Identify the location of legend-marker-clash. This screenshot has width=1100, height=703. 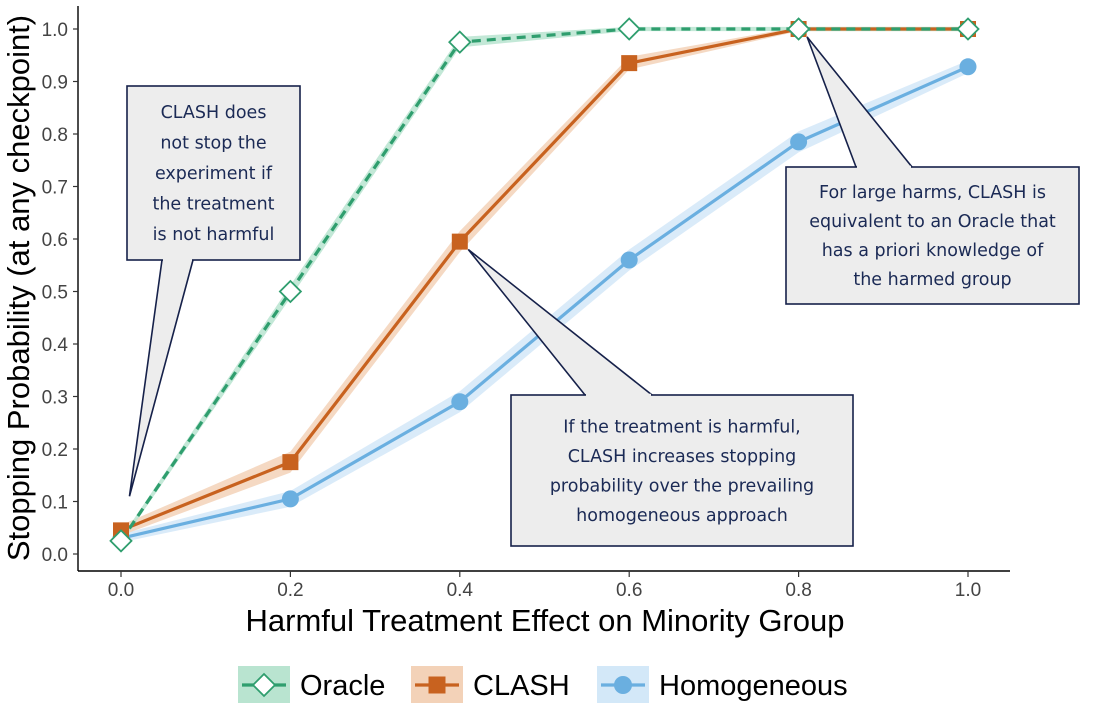
(437, 685).